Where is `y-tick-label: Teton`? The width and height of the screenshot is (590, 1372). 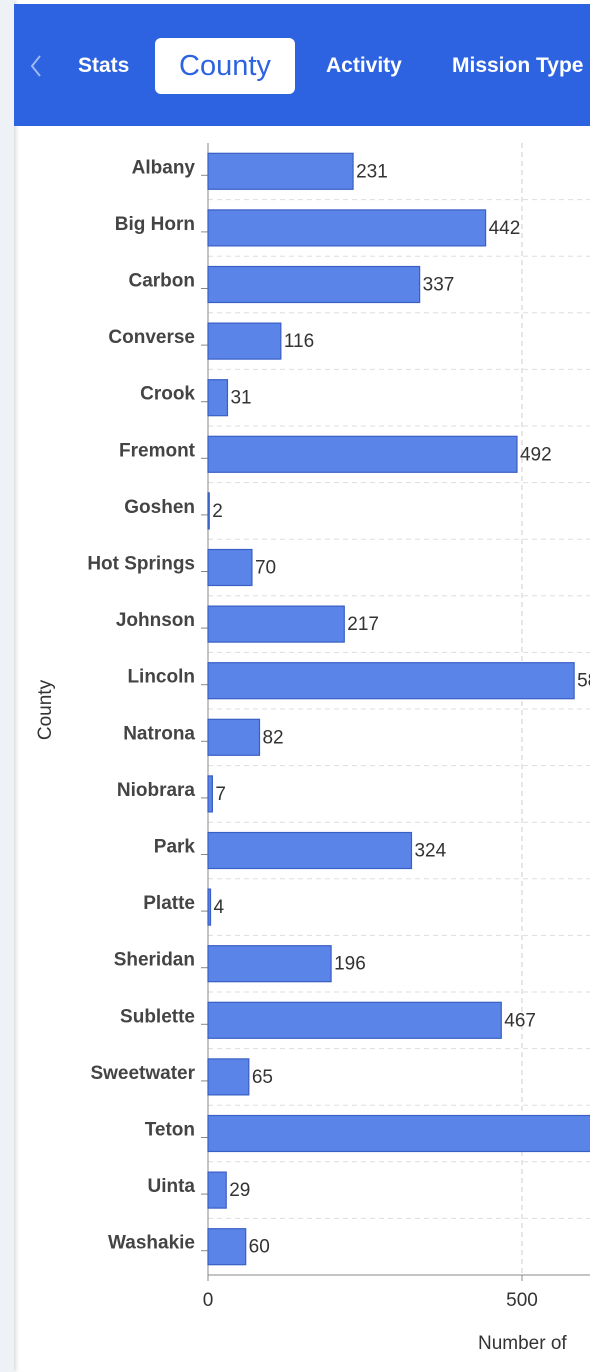 y-tick-label: Teton is located at coordinates (170, 1130).